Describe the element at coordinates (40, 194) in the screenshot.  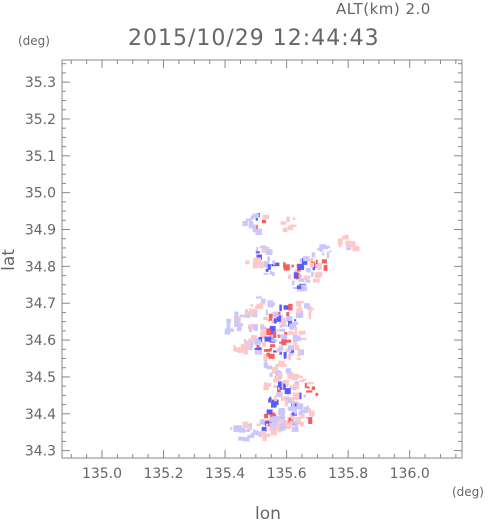
I see `y-tick-label: 35.0` at that location.